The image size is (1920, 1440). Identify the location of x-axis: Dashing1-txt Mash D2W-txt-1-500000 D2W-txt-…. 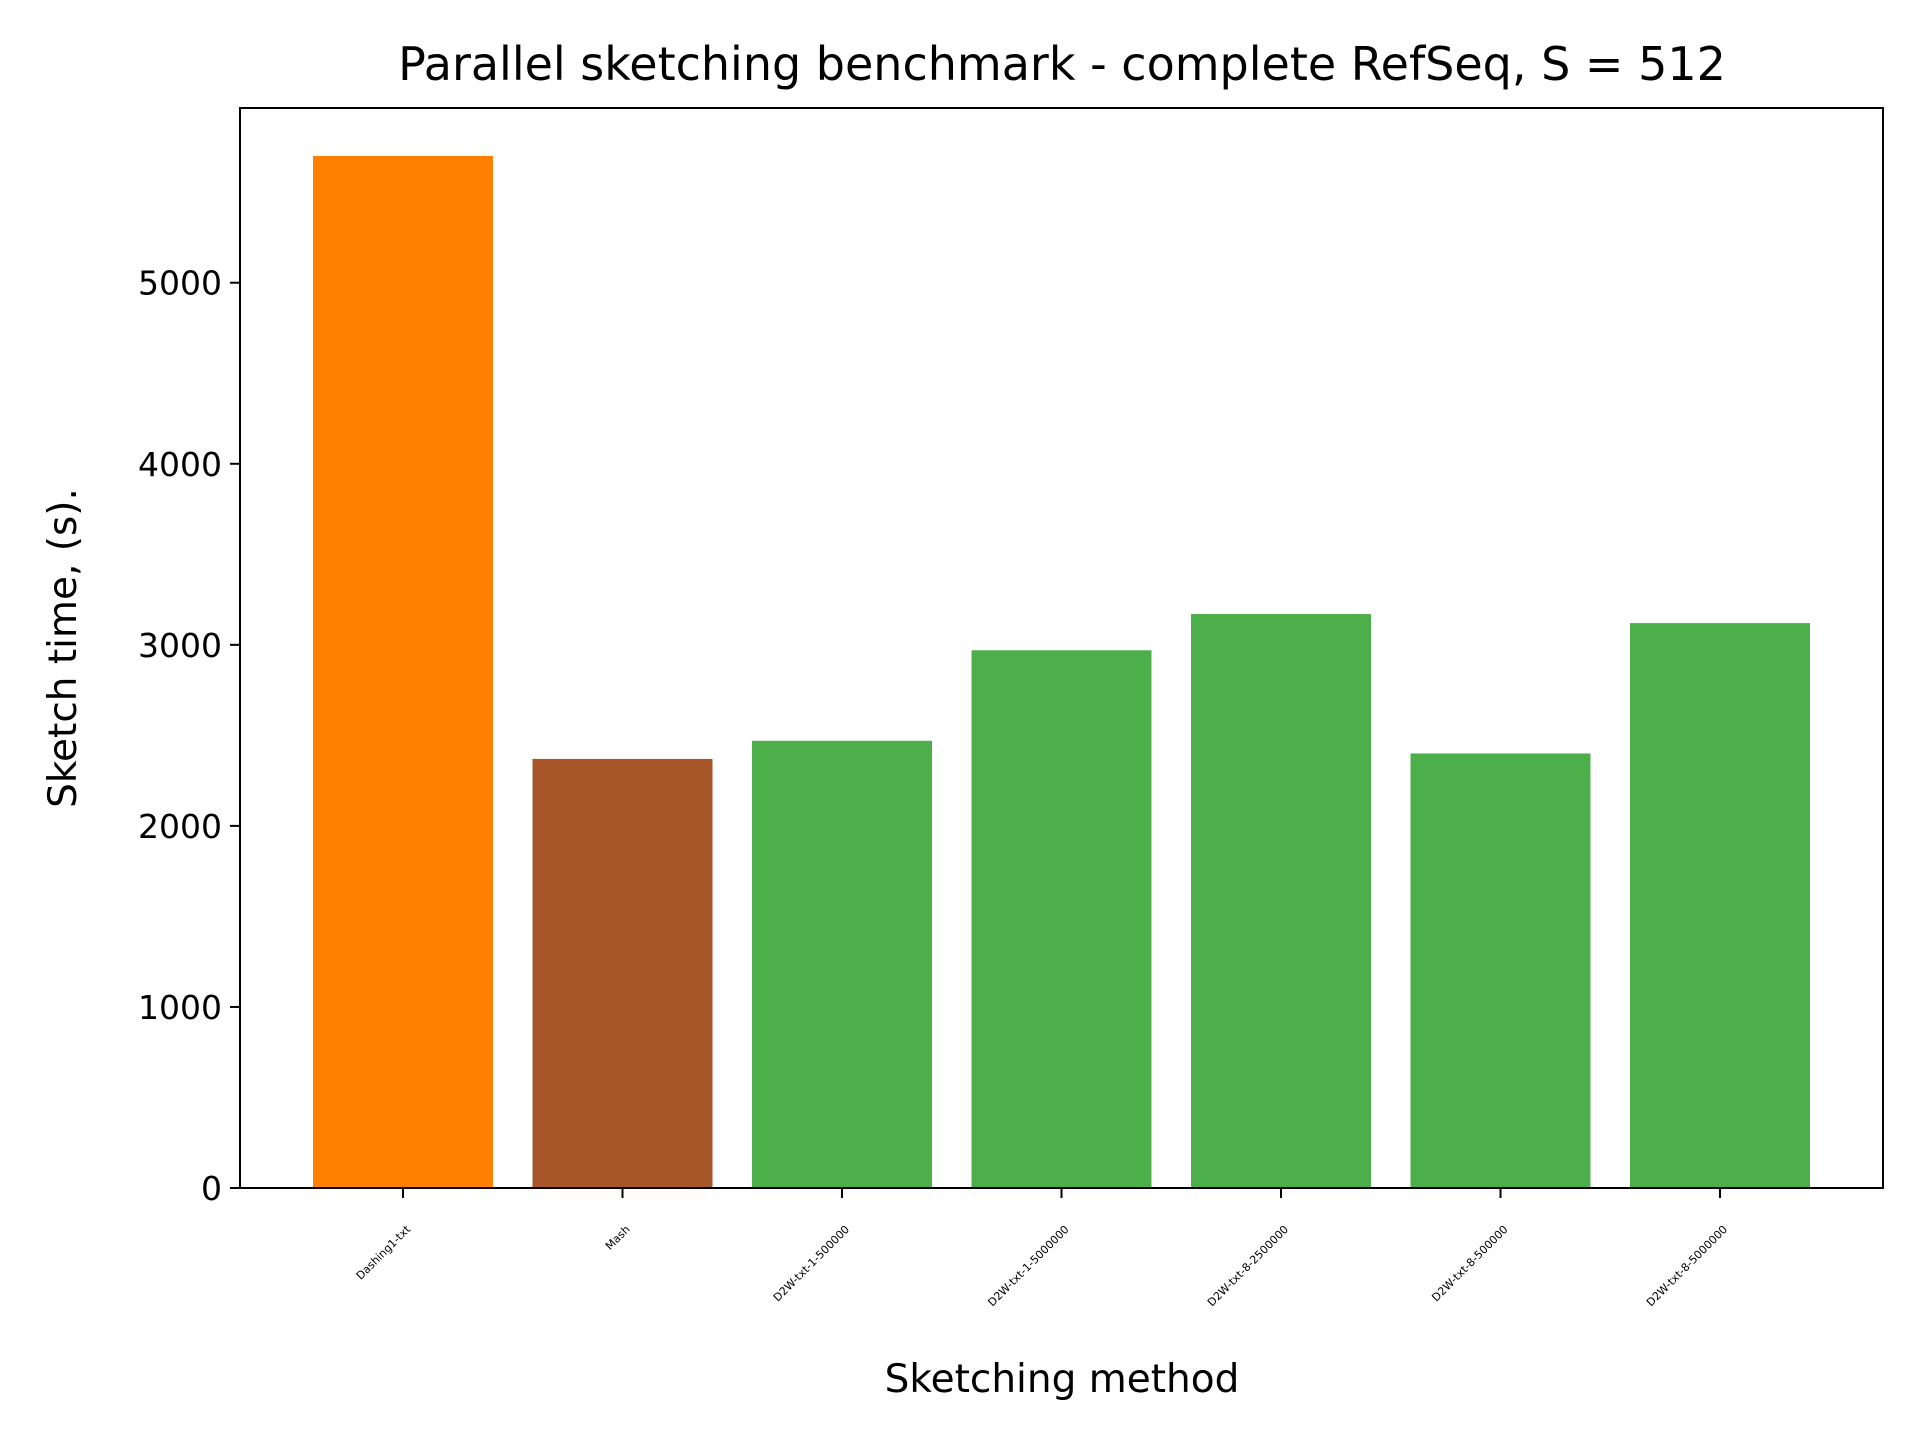
(1042, 1248).